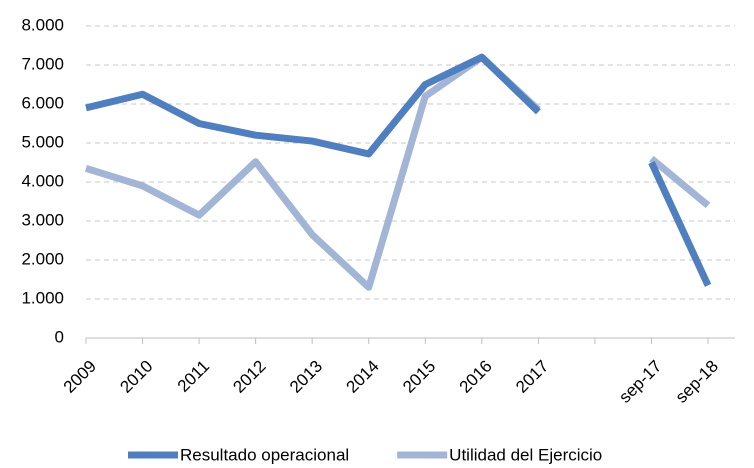  I want to click on y-tick-label: 5.000, so click(42, 141).